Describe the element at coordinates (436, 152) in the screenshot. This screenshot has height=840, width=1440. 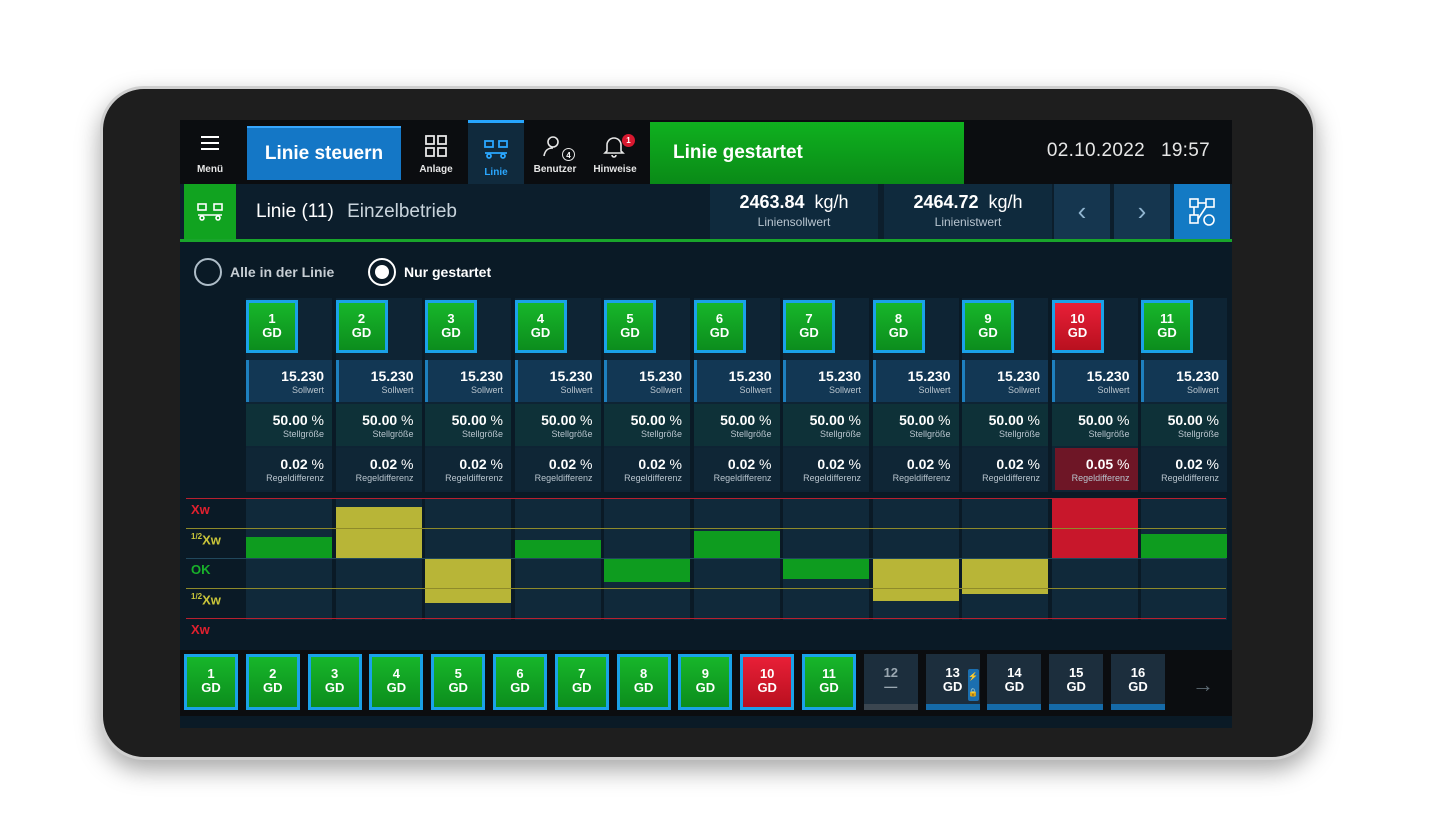
I see `nav-anlage: Anlage` at that location.